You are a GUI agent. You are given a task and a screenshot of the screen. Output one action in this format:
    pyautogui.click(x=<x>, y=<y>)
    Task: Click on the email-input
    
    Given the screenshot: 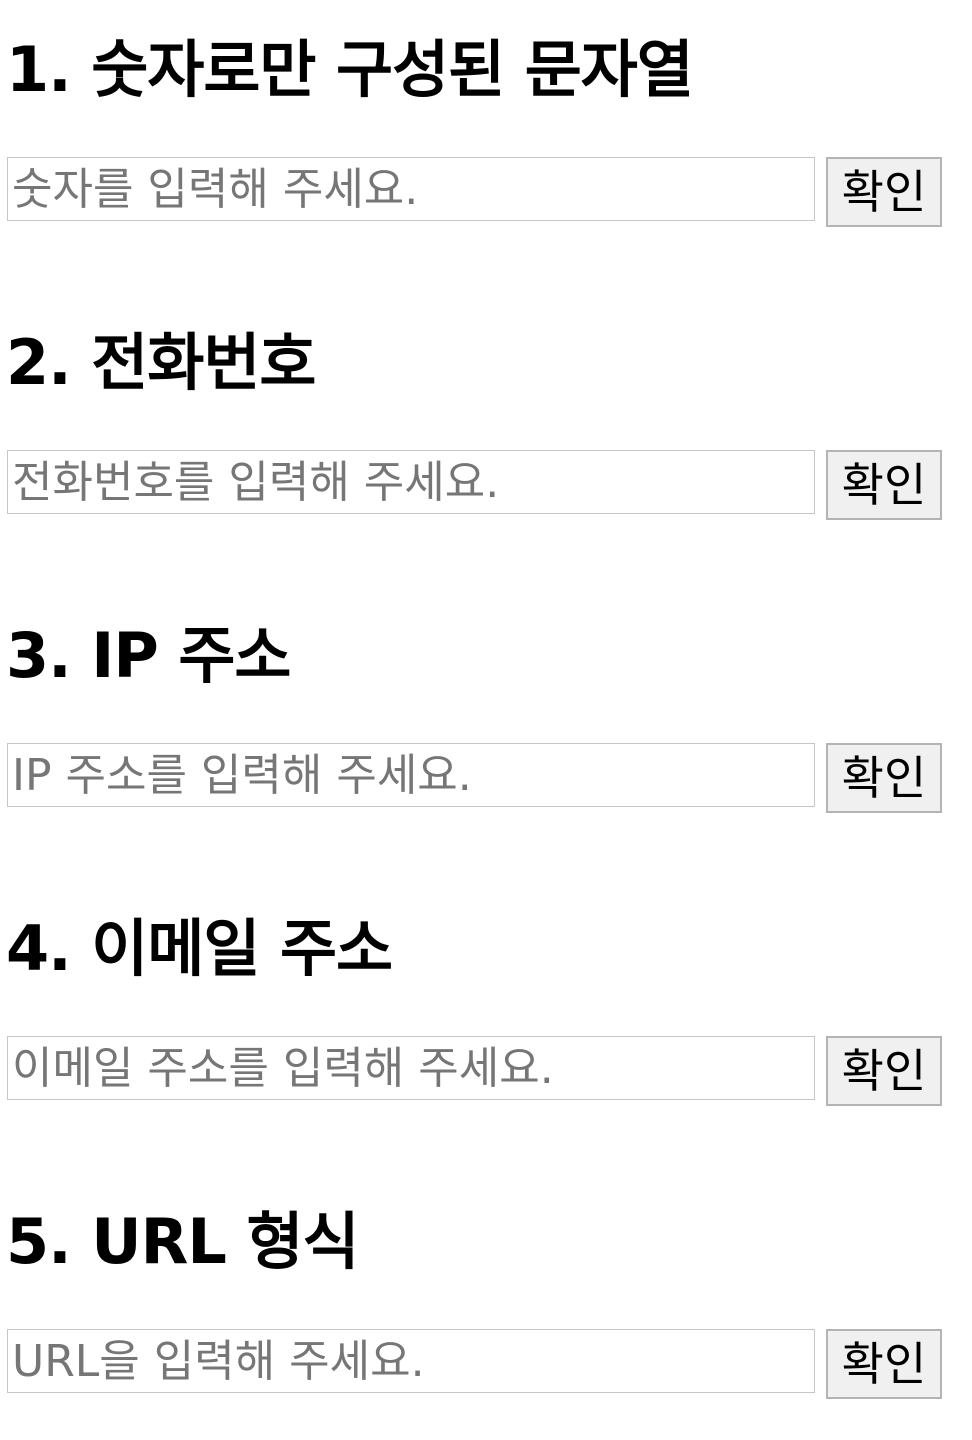 What is the action you would take?
    pyautogui.click(x=411, y=1068)
    